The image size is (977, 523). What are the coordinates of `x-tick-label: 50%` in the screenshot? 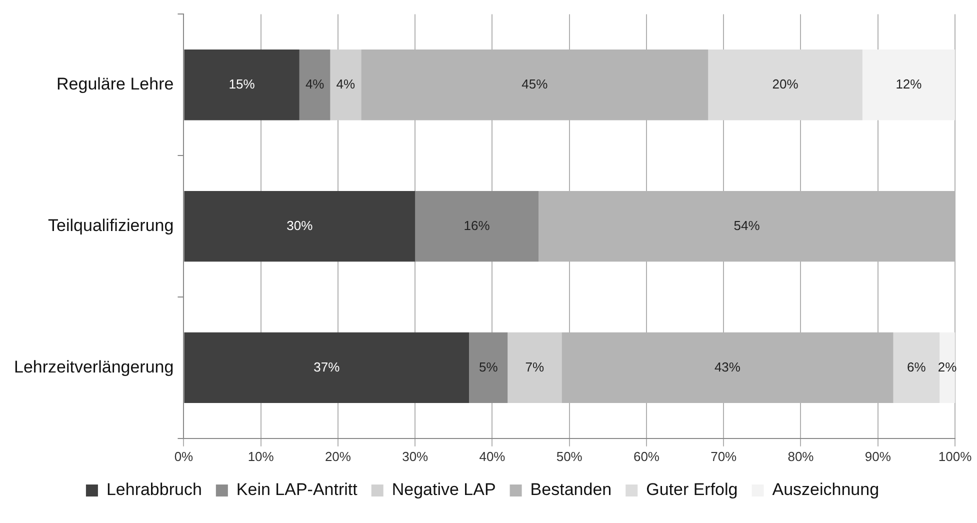 It's located at (569, 456).